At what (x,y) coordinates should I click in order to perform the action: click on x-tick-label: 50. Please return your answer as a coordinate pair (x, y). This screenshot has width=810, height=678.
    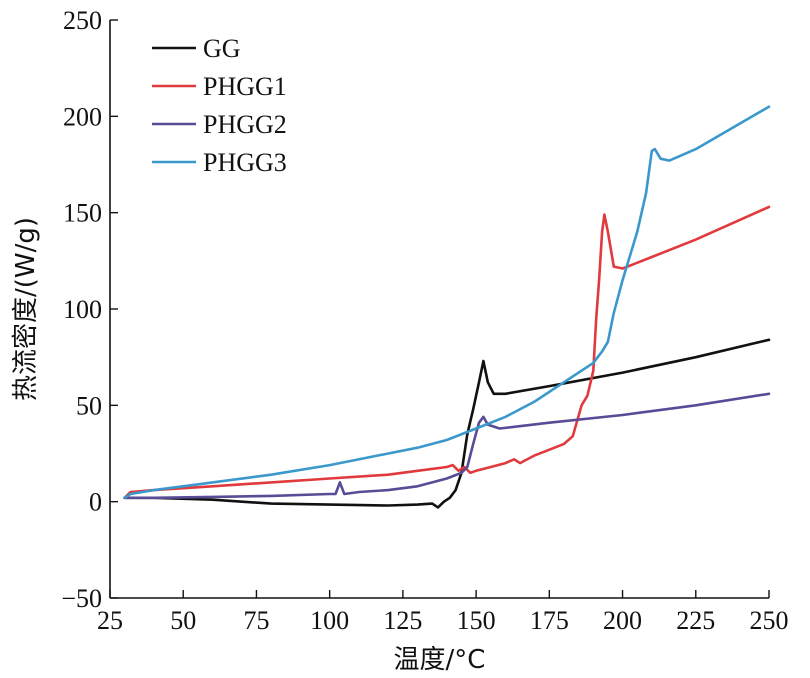
    Looking at the image, I should click on (183, 620).